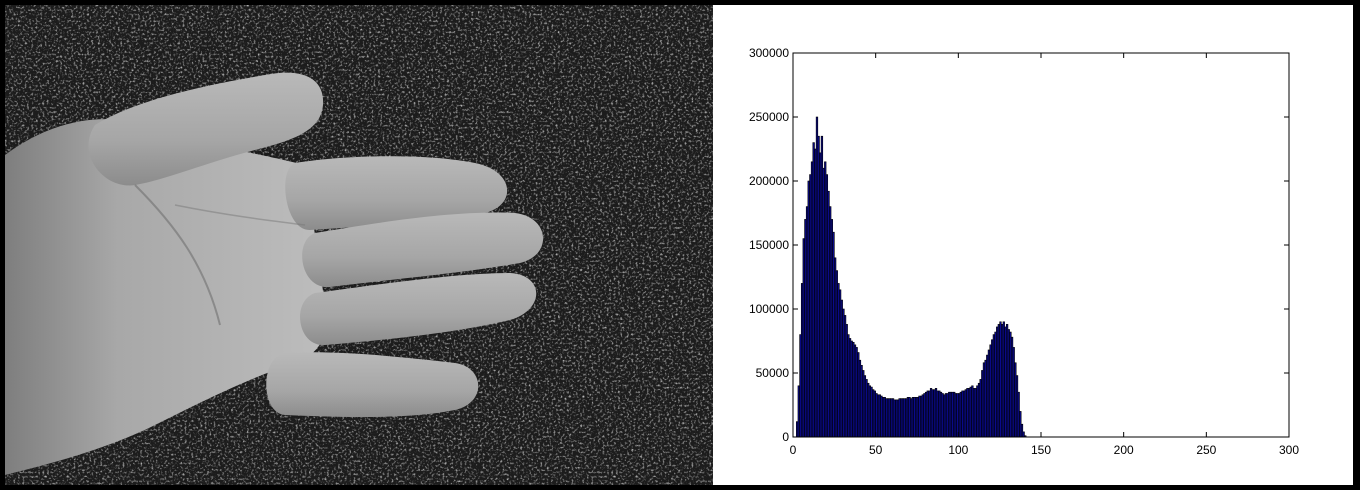  Describe the element at coordinates (785, 437) in the screenshot. I see `y-tick-label: 0` at that location.